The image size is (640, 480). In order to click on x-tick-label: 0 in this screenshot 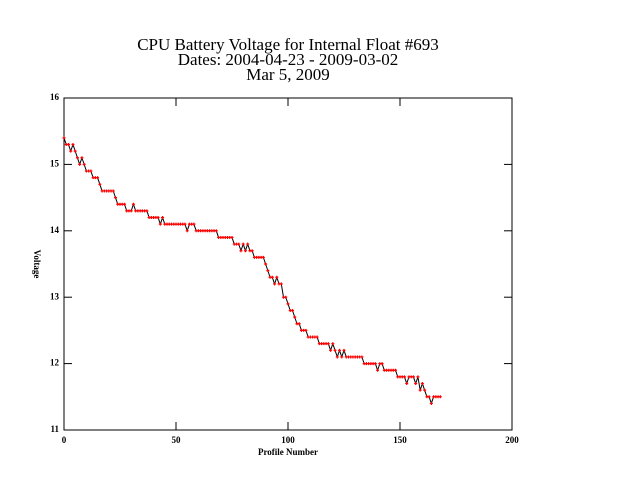, I will do `click(64, 440)`.